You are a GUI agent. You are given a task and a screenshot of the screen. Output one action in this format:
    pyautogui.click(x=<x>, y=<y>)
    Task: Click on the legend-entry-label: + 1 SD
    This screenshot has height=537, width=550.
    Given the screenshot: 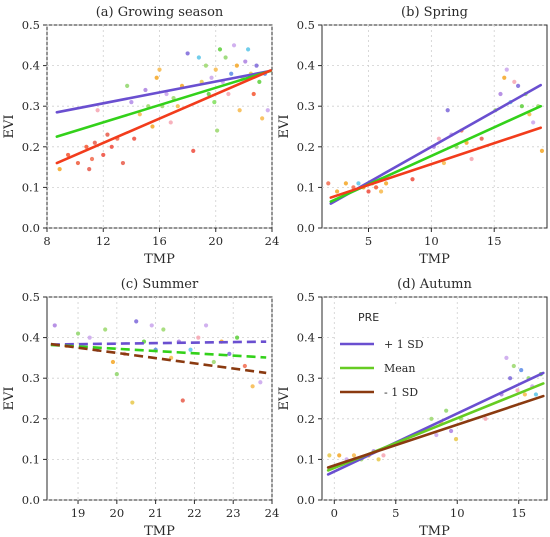 What is the action you would take?
    pyautogui.click(x=404, y=344)
    